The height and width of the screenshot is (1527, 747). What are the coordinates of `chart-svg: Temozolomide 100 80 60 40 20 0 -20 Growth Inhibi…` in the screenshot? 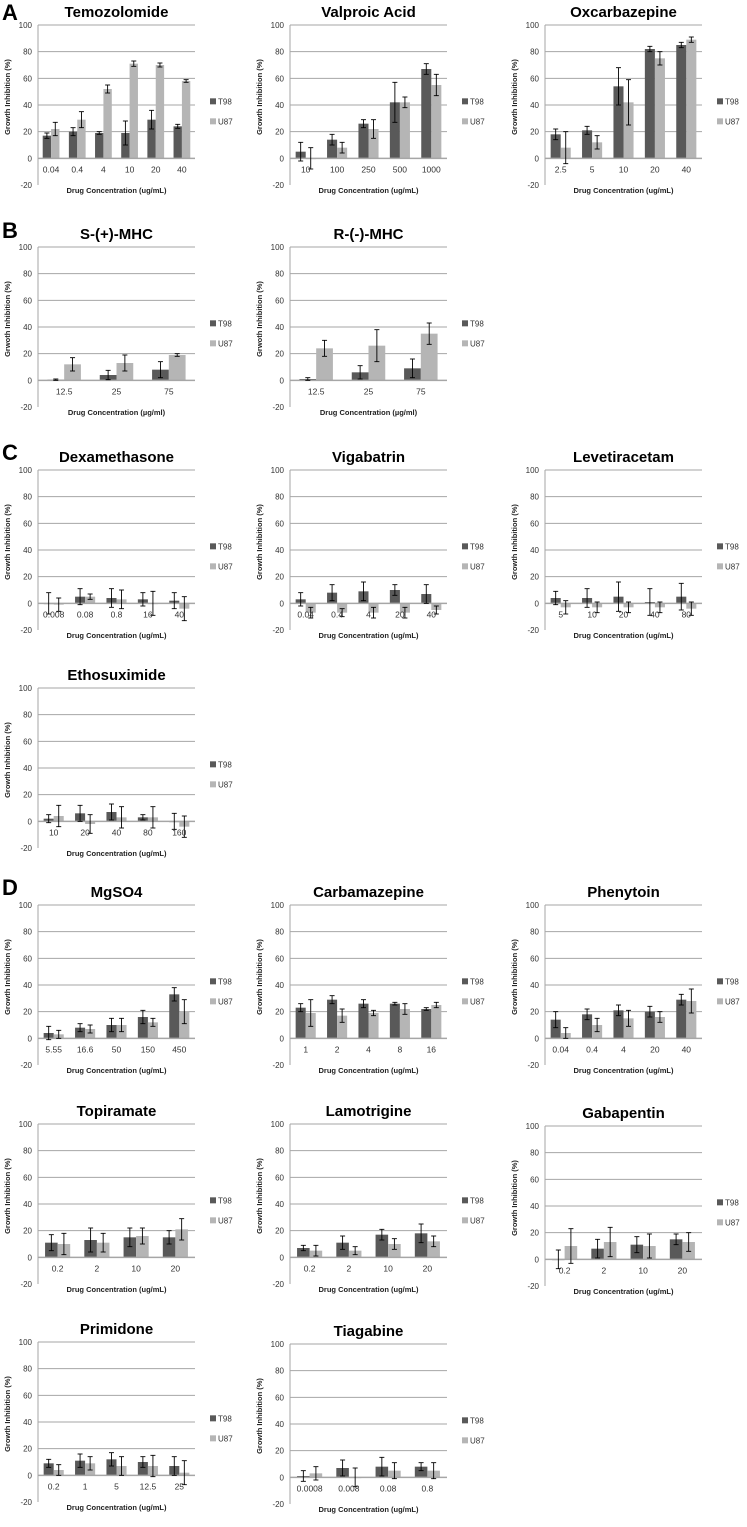 It's located at (118, 99).